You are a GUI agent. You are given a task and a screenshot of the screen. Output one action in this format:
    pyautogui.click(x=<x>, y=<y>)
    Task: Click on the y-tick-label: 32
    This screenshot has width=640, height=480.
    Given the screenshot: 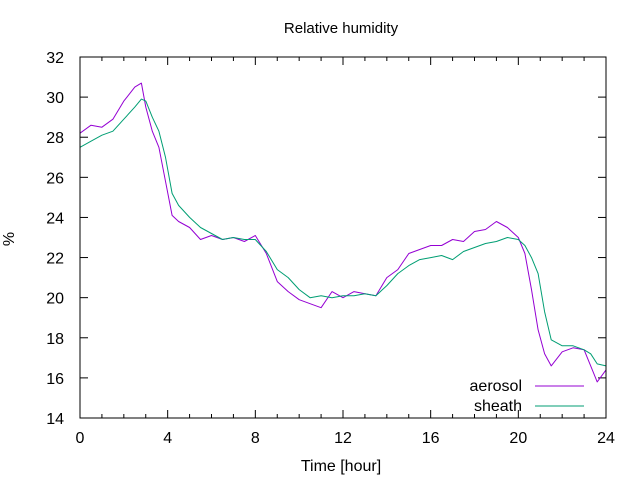 What is the action you would take?
    pyautogui.click(x=55, y=58)
    